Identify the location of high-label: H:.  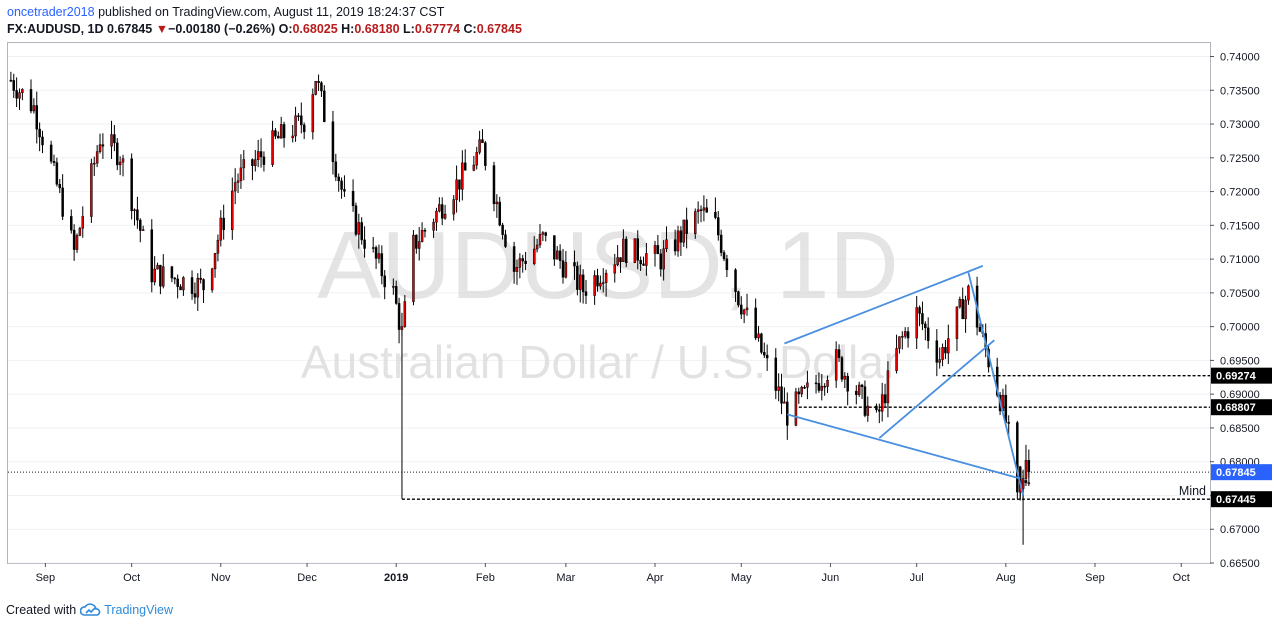
(348, 29).